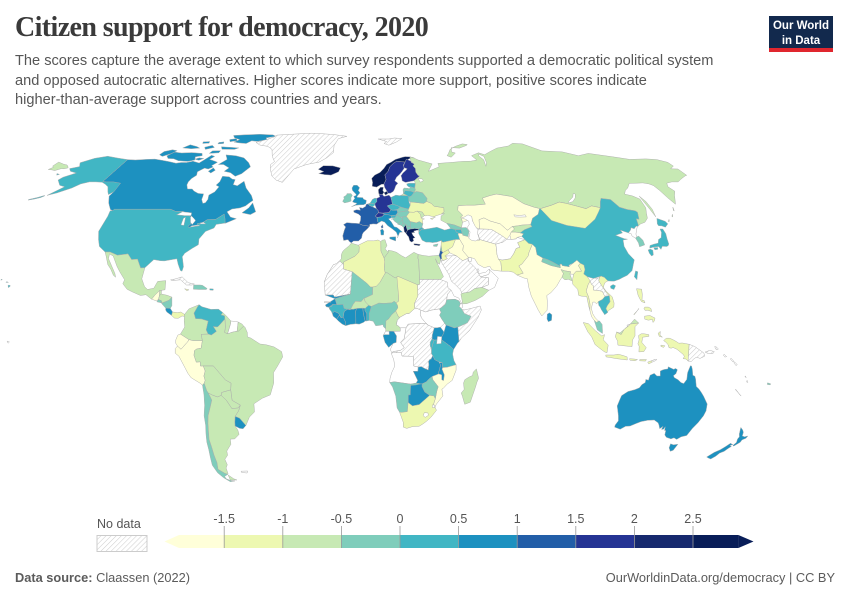 The width and height of the screenshot is (850, 600). I want to click on svg-text: 0, so click(400, 519).